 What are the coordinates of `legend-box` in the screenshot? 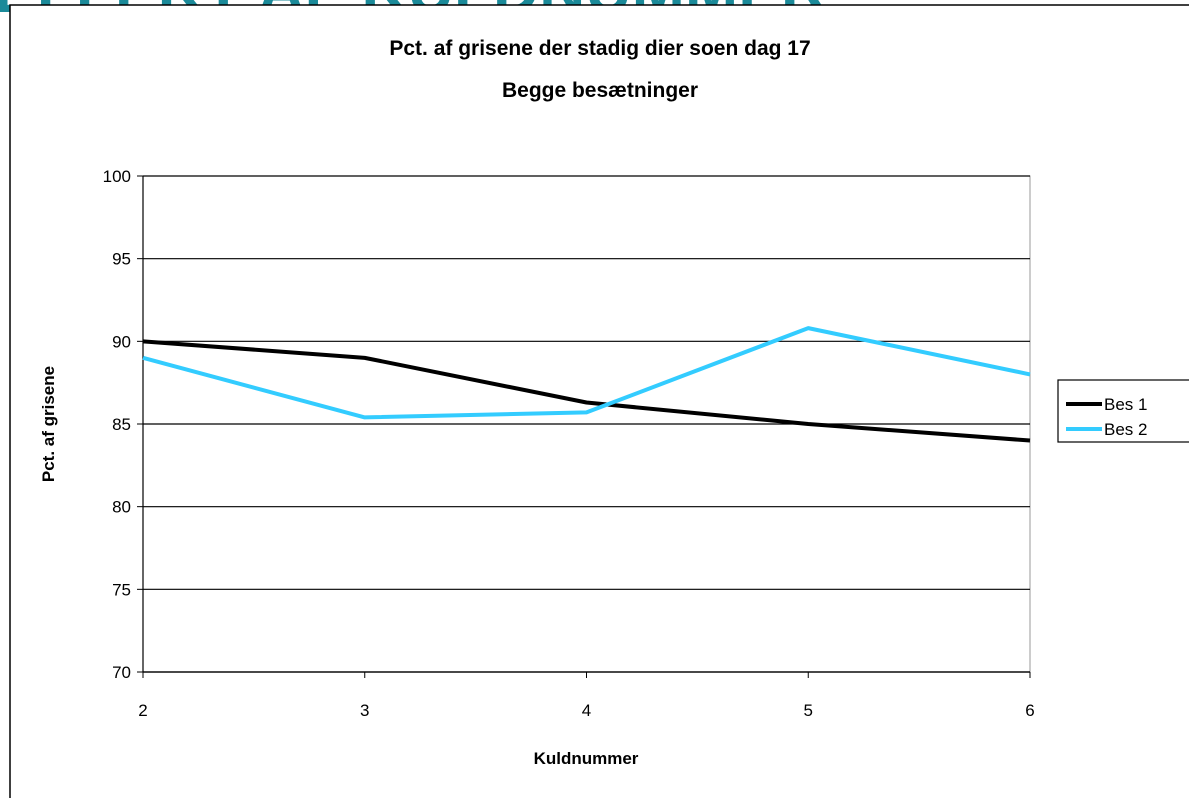 It's located at (1123, 411).